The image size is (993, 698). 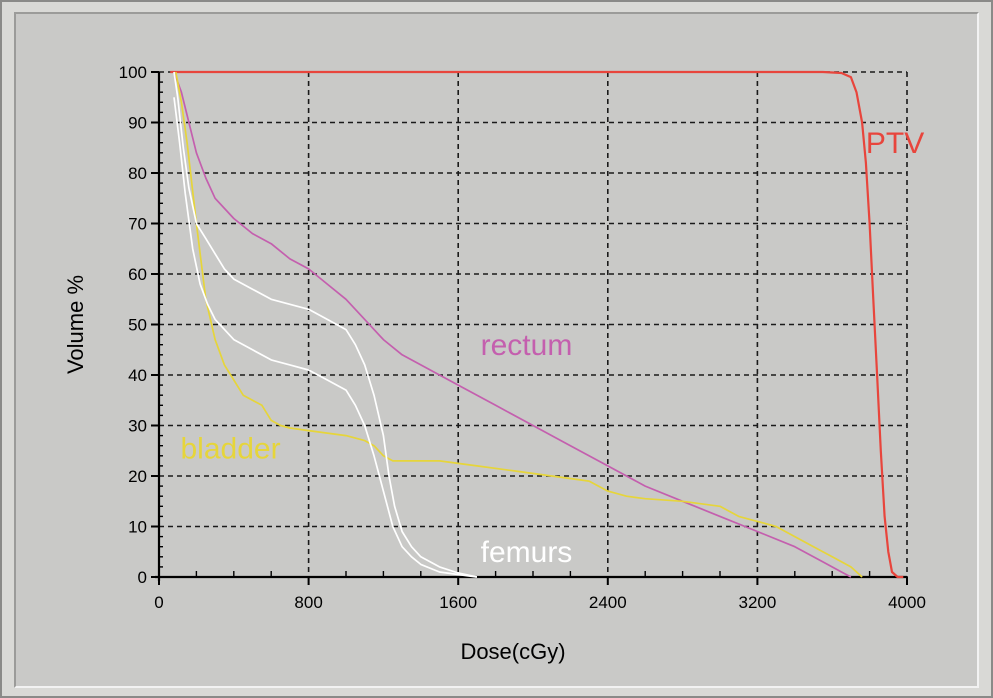 What do you see at coordinates (137, 274) in the screenshot?
I see `y-tick-label: 60` at bounding box center [137, 274].